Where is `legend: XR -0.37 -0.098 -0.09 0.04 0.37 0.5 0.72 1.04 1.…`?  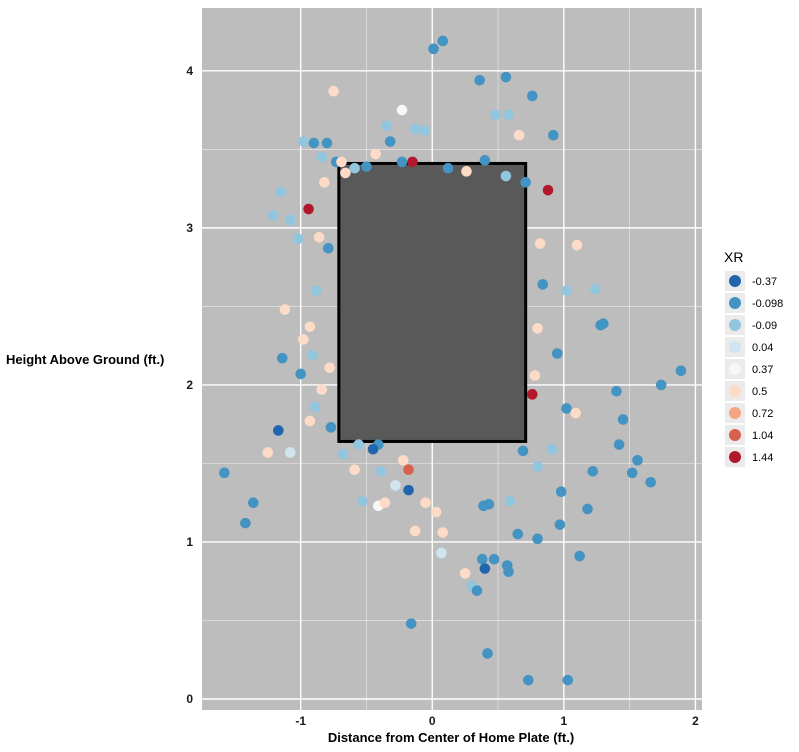 legend: XR -0.37 -0.098 -0.09 0.04 0.37 0.5 0.72 1.04 1.… is located at coordinates (753, 358).